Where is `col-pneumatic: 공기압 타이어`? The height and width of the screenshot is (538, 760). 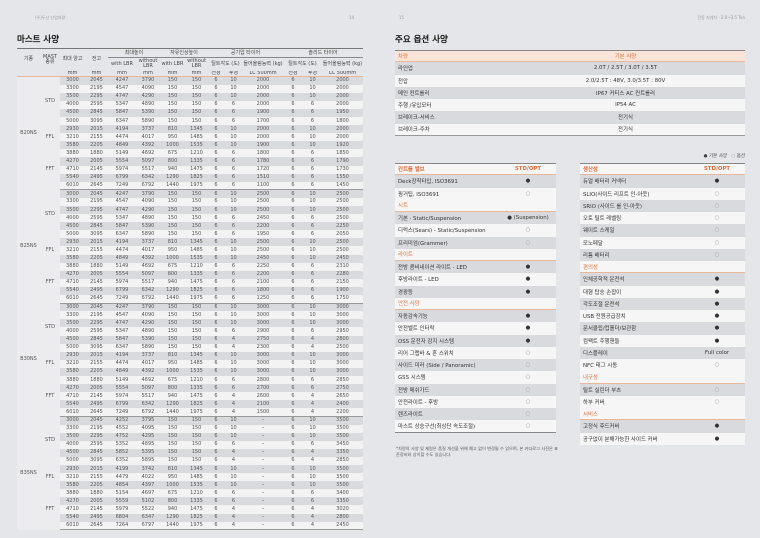 col-pneumatic: 공기압 타이어 is located at coordinates (246, 53).